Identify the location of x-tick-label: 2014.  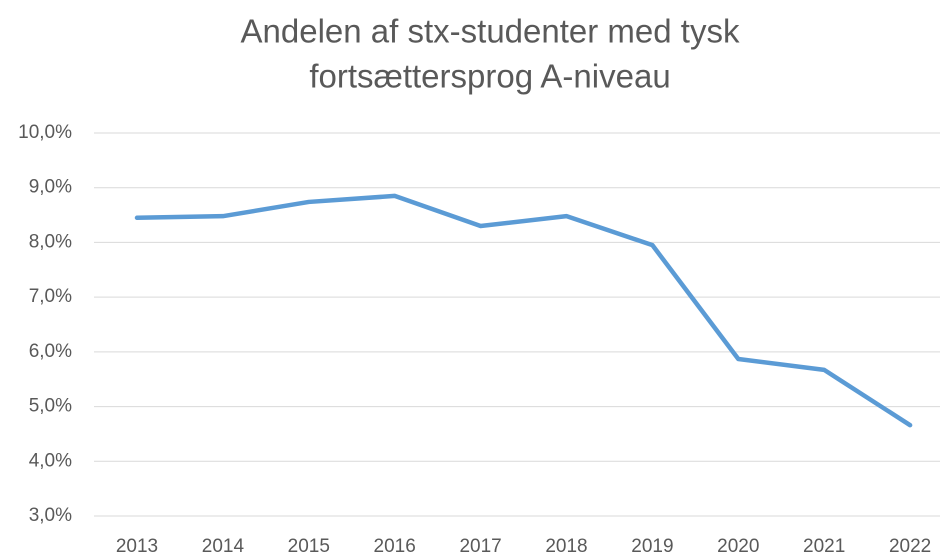
(223, 546).